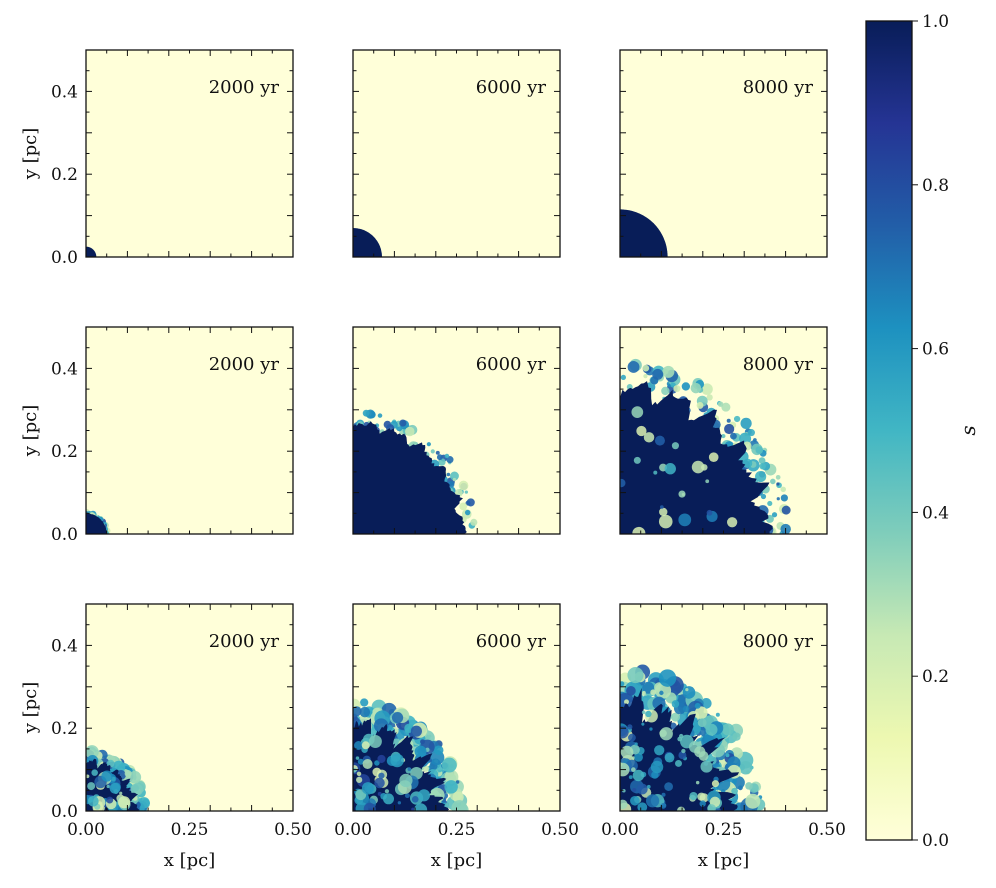 This screenshot has height=888, width=996. Describe the element at coordinates (922, 431) in the screenshot. I see `colorbar: 0.0 0.2 0.4 0.6 0.8 1.0 s` at that location.